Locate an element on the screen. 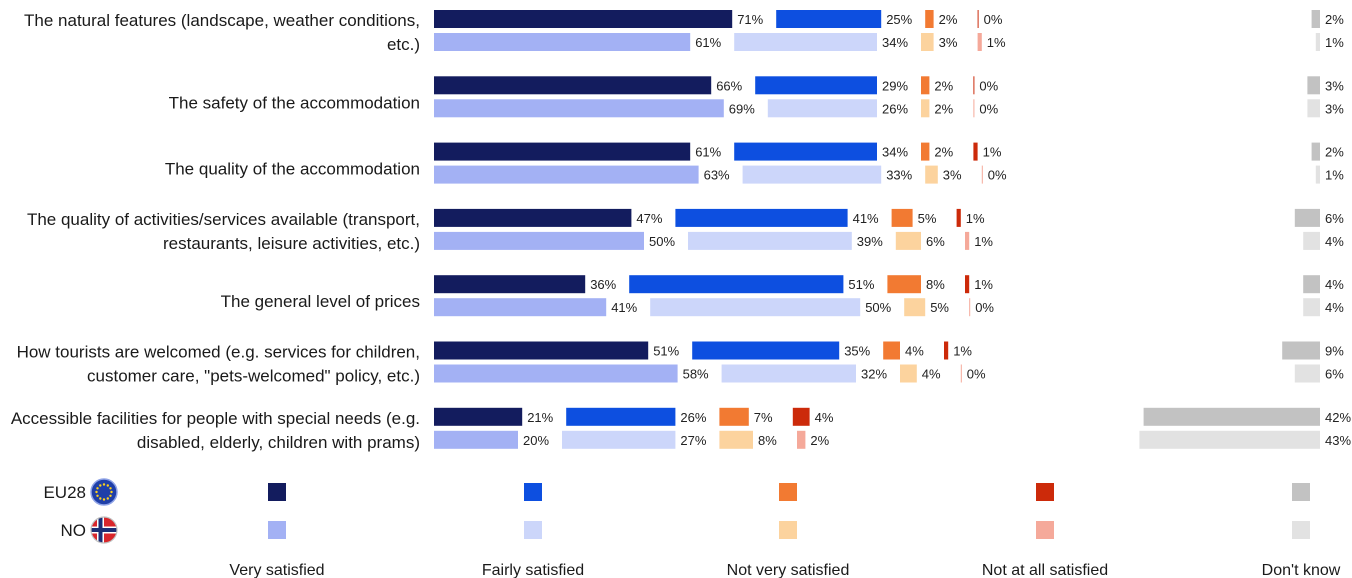  value-label: 8% is located at coordinates (767, 440).